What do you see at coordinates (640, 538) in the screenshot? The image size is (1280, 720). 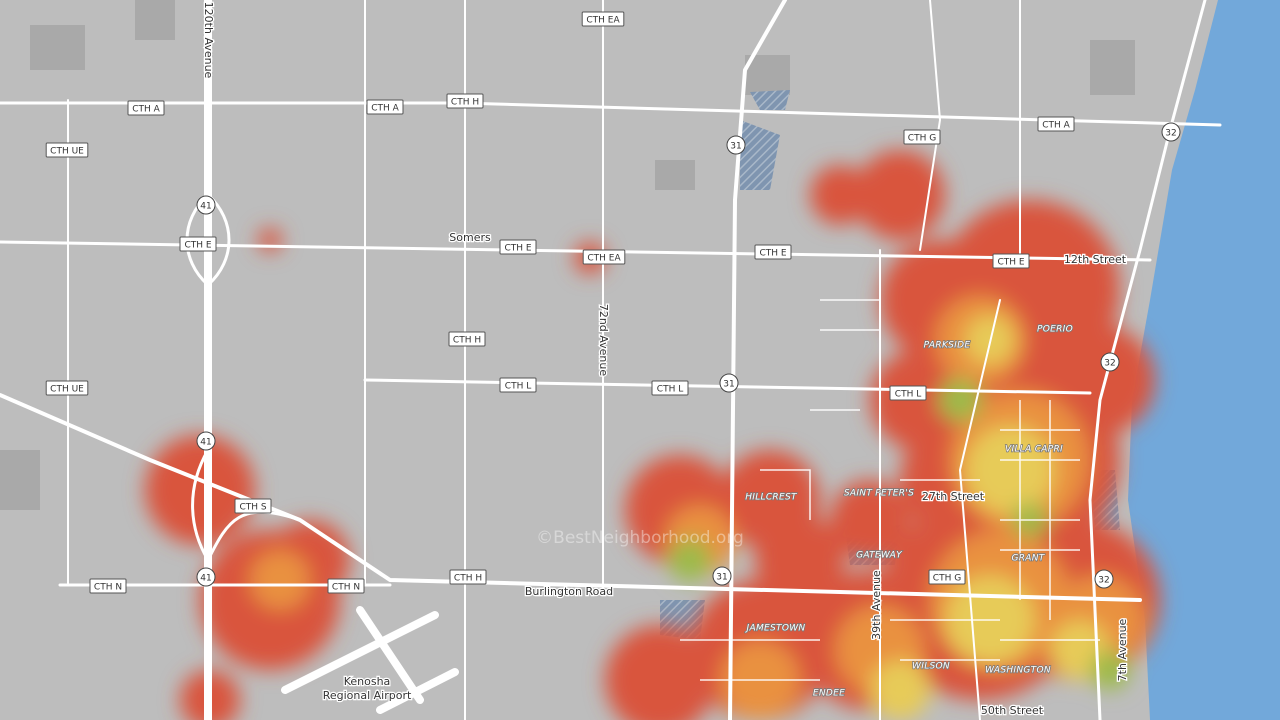 I see `watermark: ©BestNeighborhood.org` at bounding box center [640, 538].